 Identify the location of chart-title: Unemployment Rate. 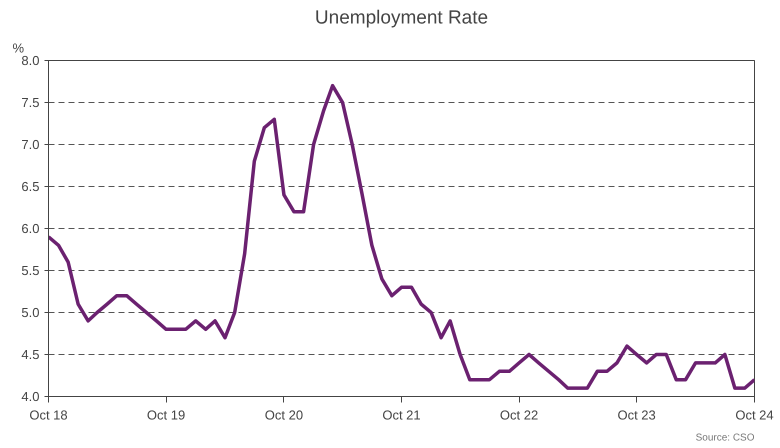
(401, 18).